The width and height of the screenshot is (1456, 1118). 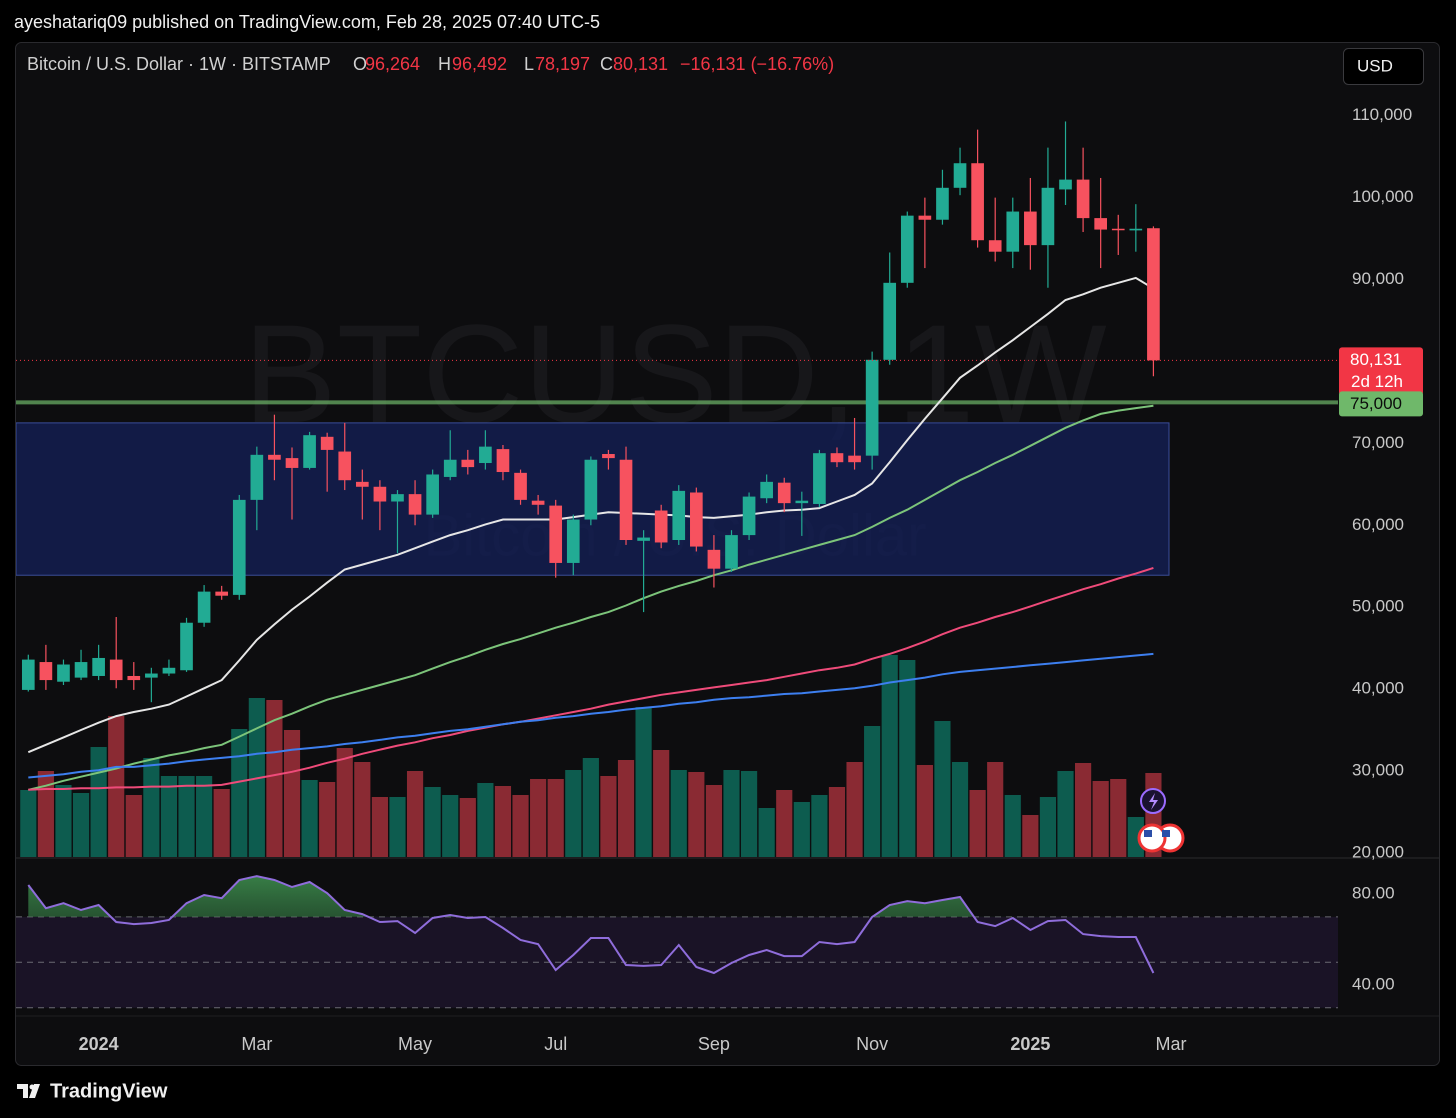 What do you see at coordinates (1378, 769) in the screenshot?
I see `y-tick-label: 30,000` at bounding box center [1378, 769].